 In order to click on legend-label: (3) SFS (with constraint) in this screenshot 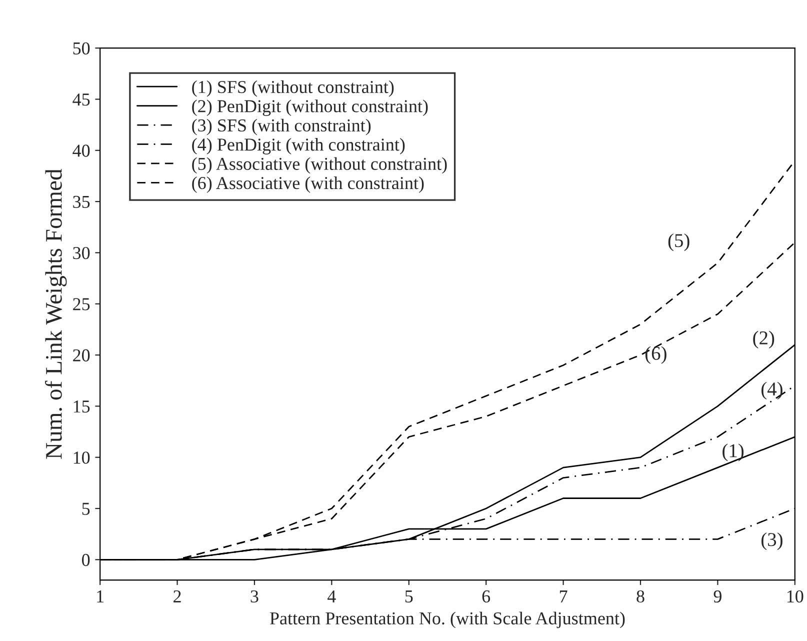, I will do `click(281, 127)`.